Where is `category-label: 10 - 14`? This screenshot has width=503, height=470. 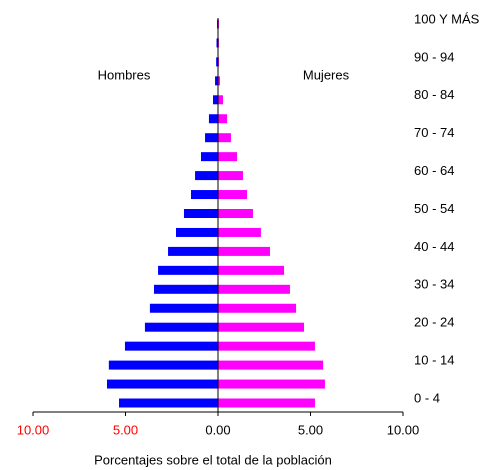
category-label: 10 - 14 is located at coordinates (434, 360).